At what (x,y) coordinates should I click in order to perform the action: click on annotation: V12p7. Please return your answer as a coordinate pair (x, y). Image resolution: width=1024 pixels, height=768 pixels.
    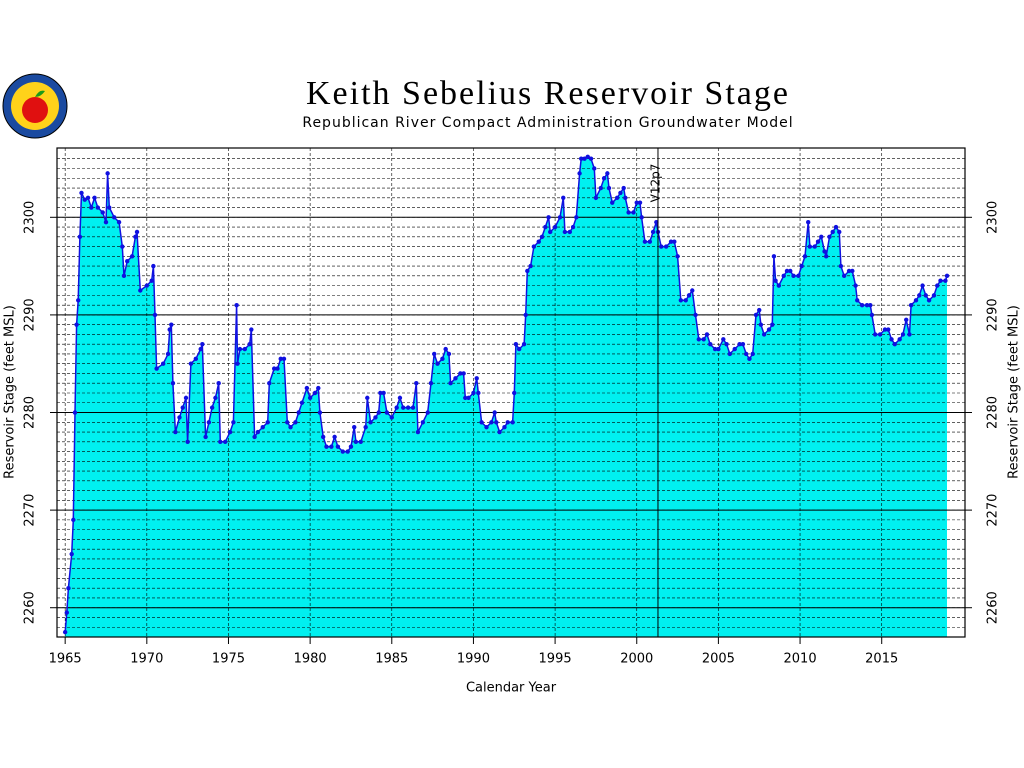
    Looking at the image, I should click on (655, 183).